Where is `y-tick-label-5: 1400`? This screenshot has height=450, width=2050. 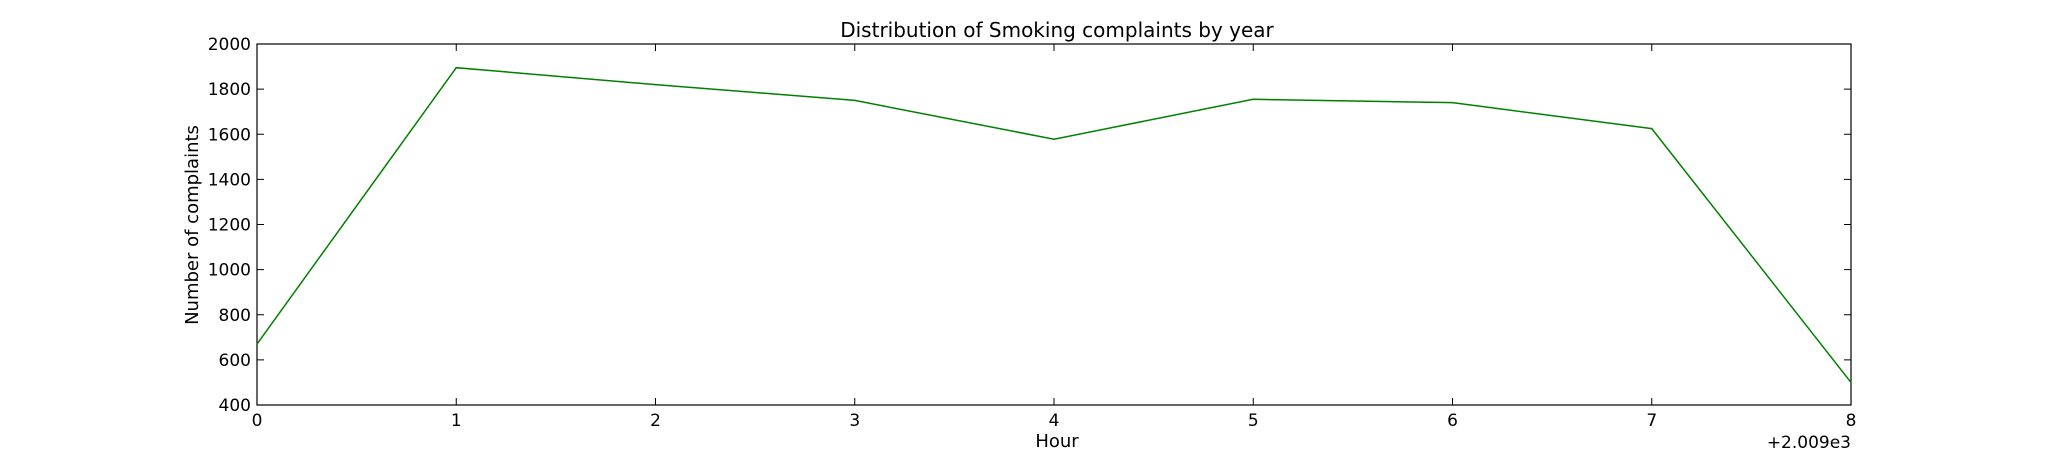
y-tick-label-5: 1400 is located at coordinates (229, 180).